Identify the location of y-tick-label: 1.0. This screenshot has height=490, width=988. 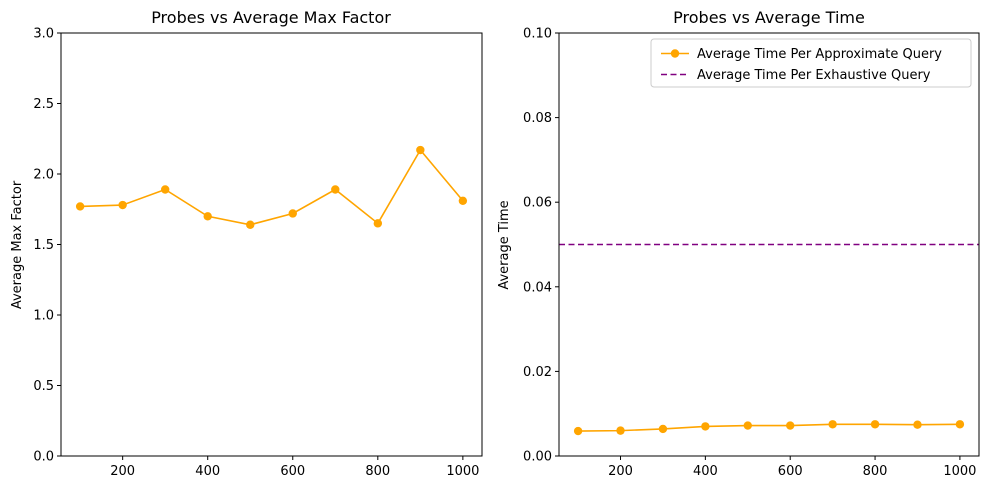
(43, 316).